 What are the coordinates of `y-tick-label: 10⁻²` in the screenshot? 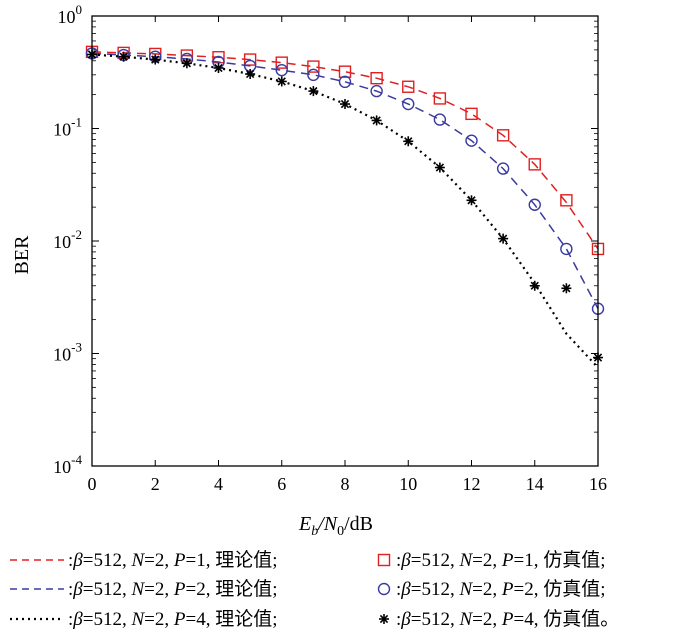 It's located at (67, 239).